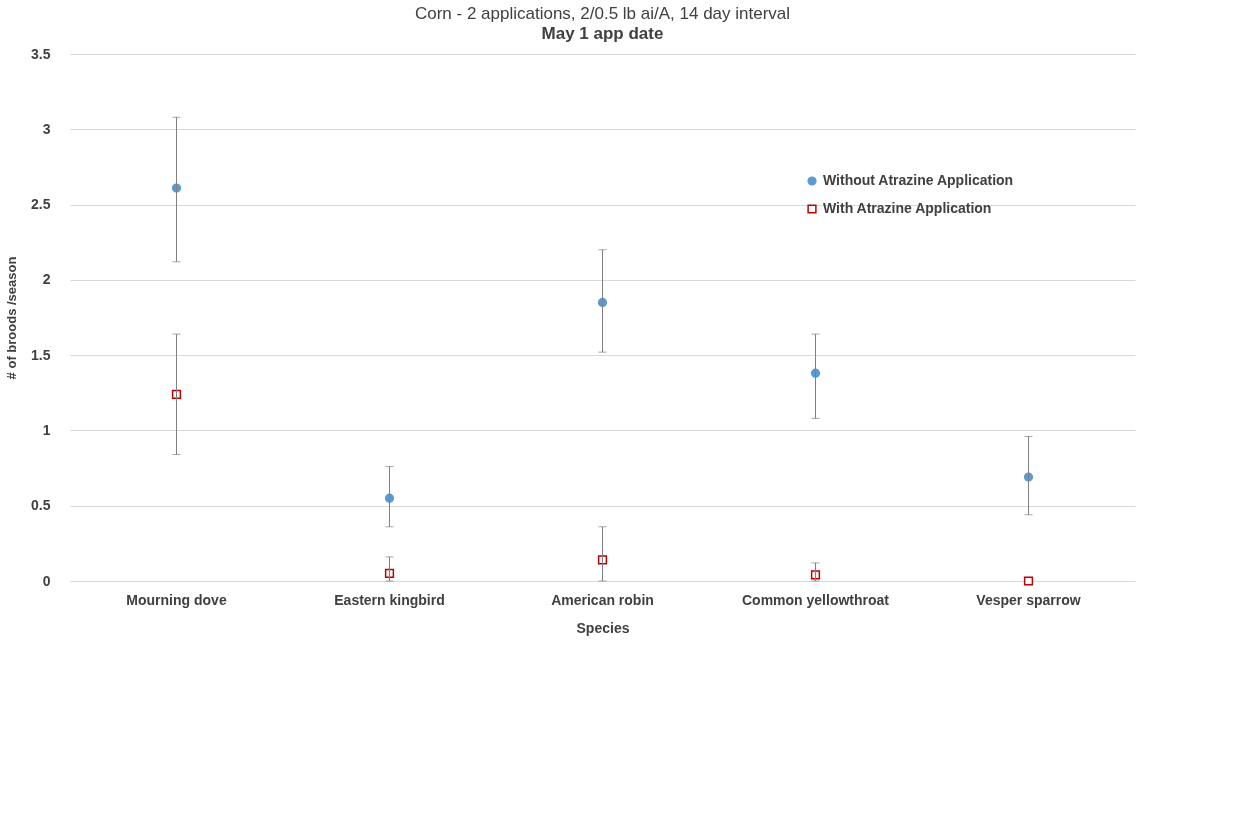 The image size is (1259, 817). Describe the element at coordinates (918, 180) in the screenshot. I see `legend-label: Without Atrazine Application` at that location.